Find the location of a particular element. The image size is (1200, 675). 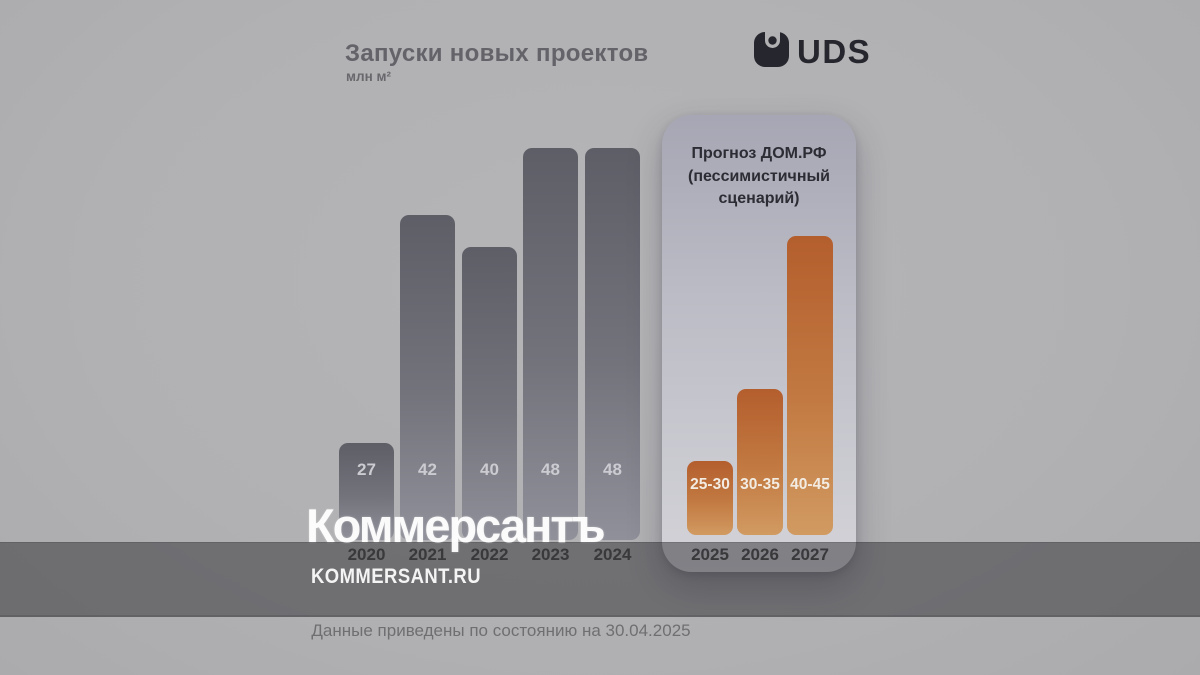

x-label-2026: 2026 is located at coordinates (760, 554).